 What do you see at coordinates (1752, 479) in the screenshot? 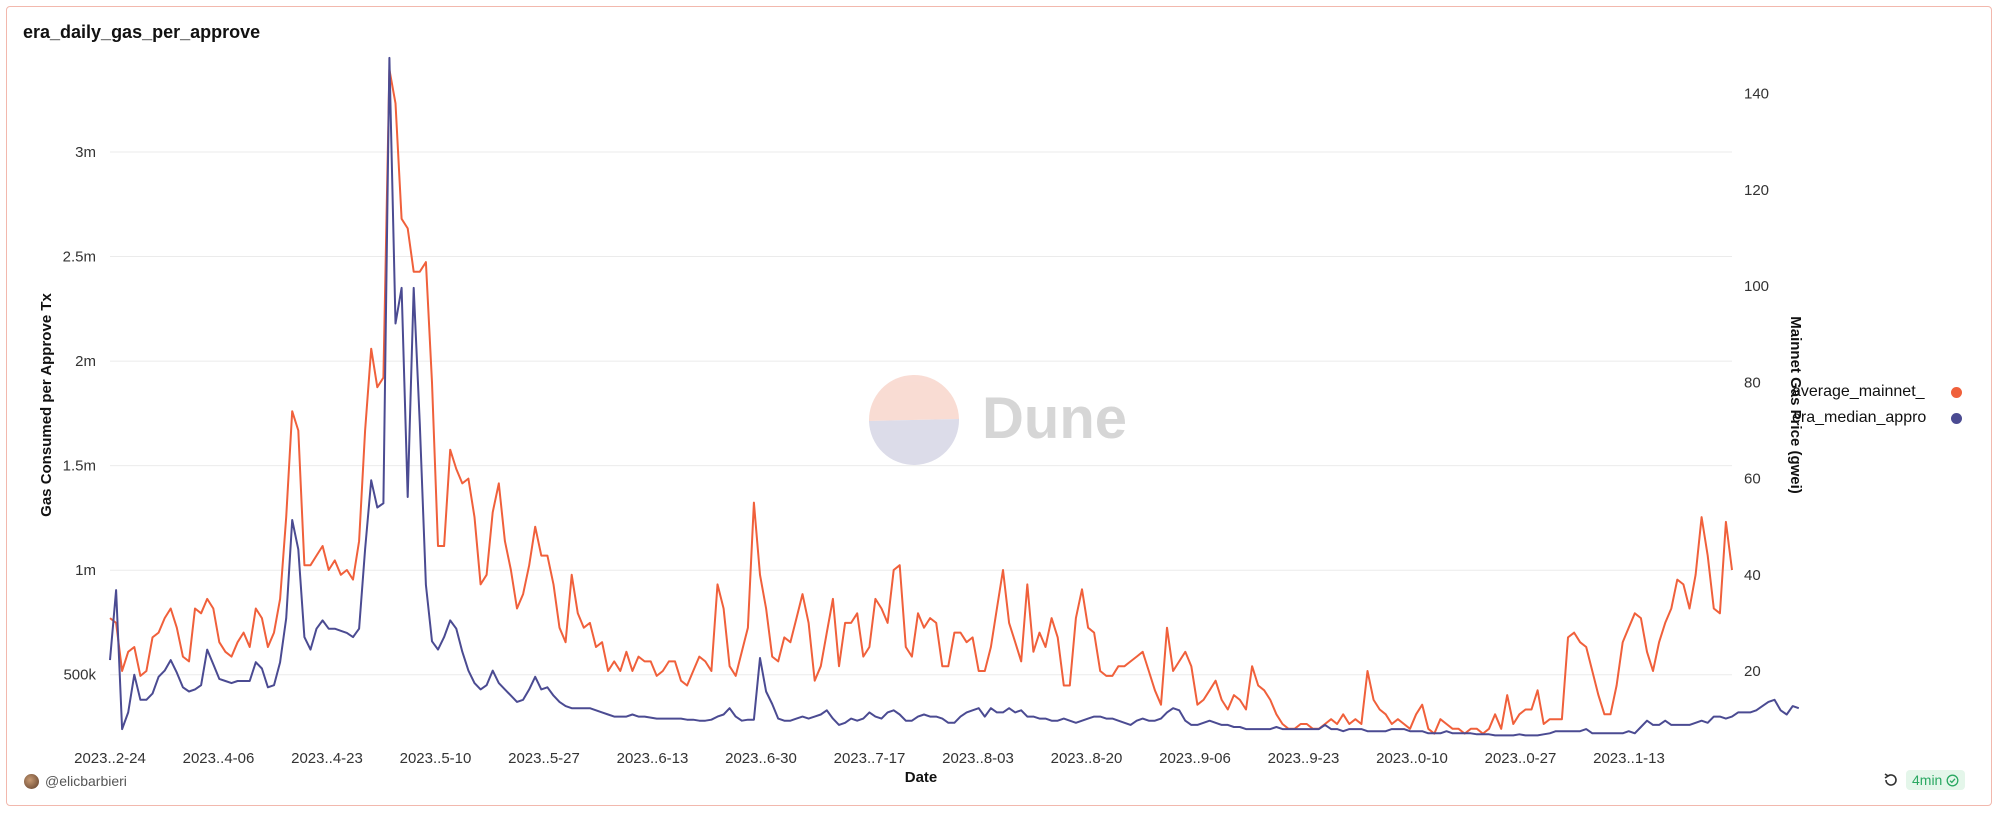
I see `right-tick-label: 60` at bounding box center [1752, 479].